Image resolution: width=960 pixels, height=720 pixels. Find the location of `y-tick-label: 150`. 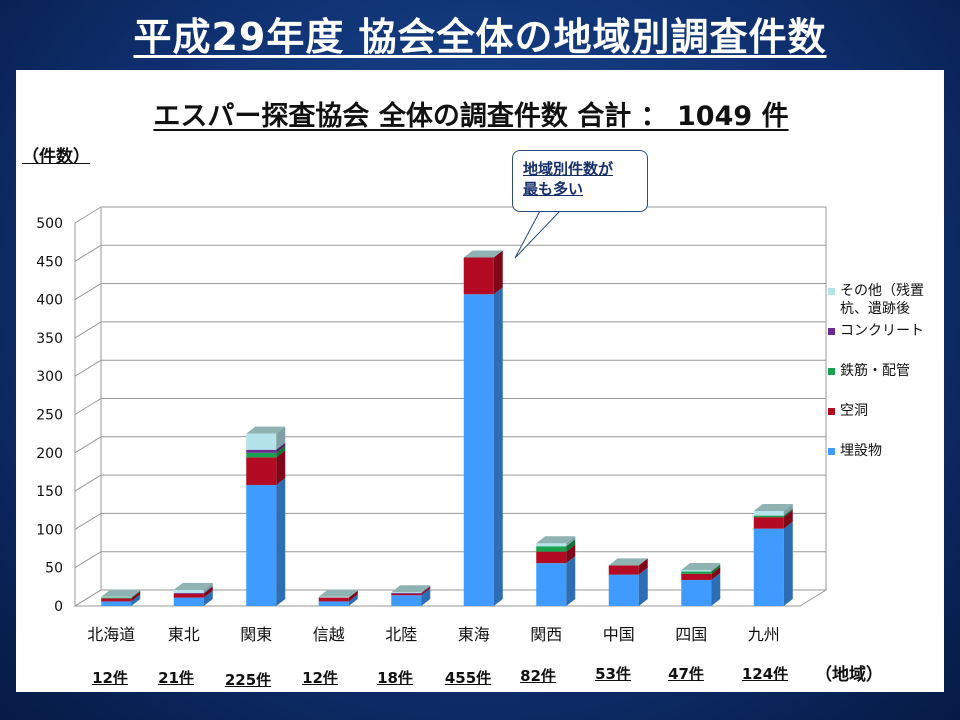

y-tick-label: 150 is located at coordinates (49, 492).